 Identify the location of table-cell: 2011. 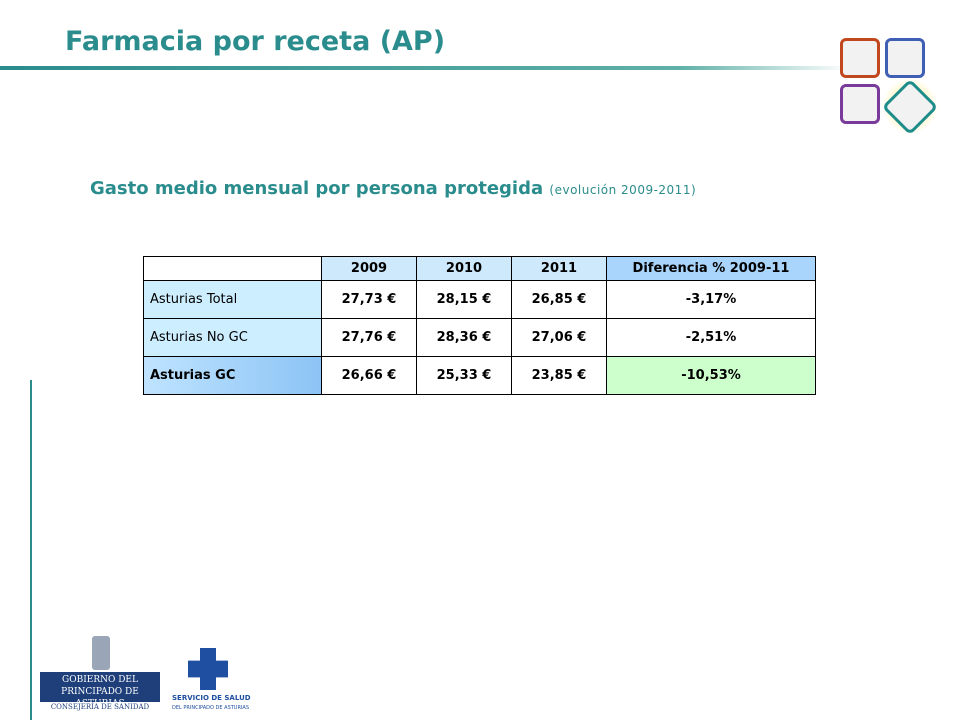
(559, 268).